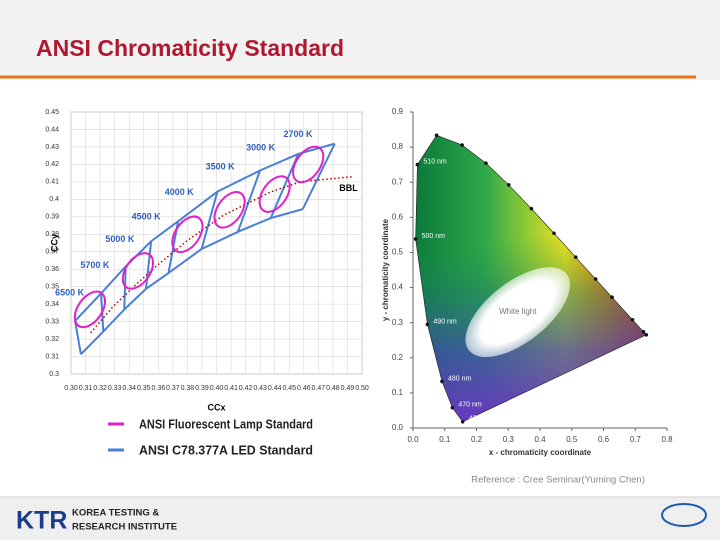 The width and height of the screenshot is (720, 540). Describe the element at coordinates (667, 439) in the screenshot. I see `x-tick-label: 0.8` at that location.